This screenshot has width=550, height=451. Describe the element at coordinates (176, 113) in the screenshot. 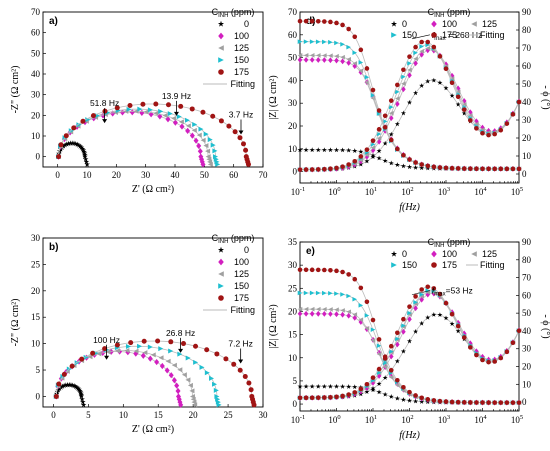

I see `annotation-arrowhead` at that location.